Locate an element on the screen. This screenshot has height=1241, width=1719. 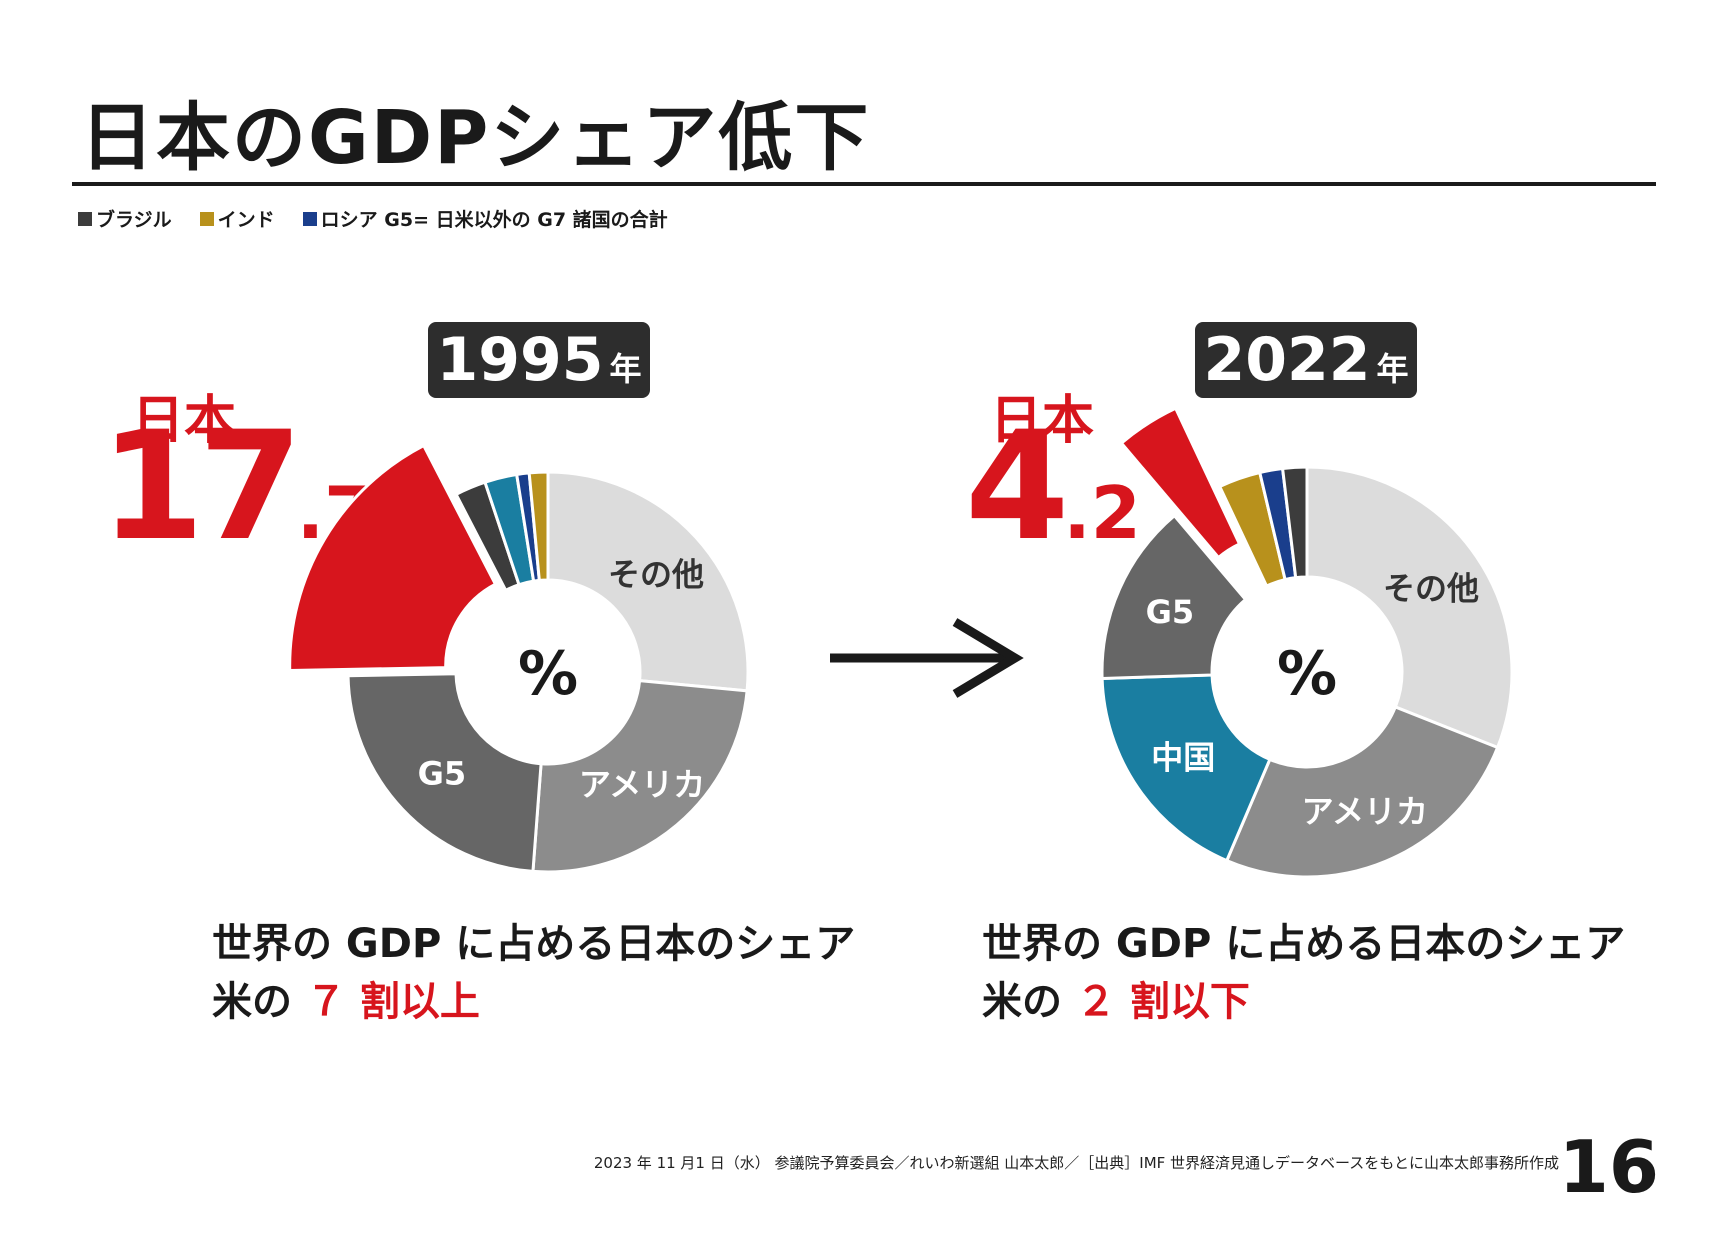
caption-2022-line1: 世界の GDP に占める日本のシェア is located at coordinates (1304, 944).